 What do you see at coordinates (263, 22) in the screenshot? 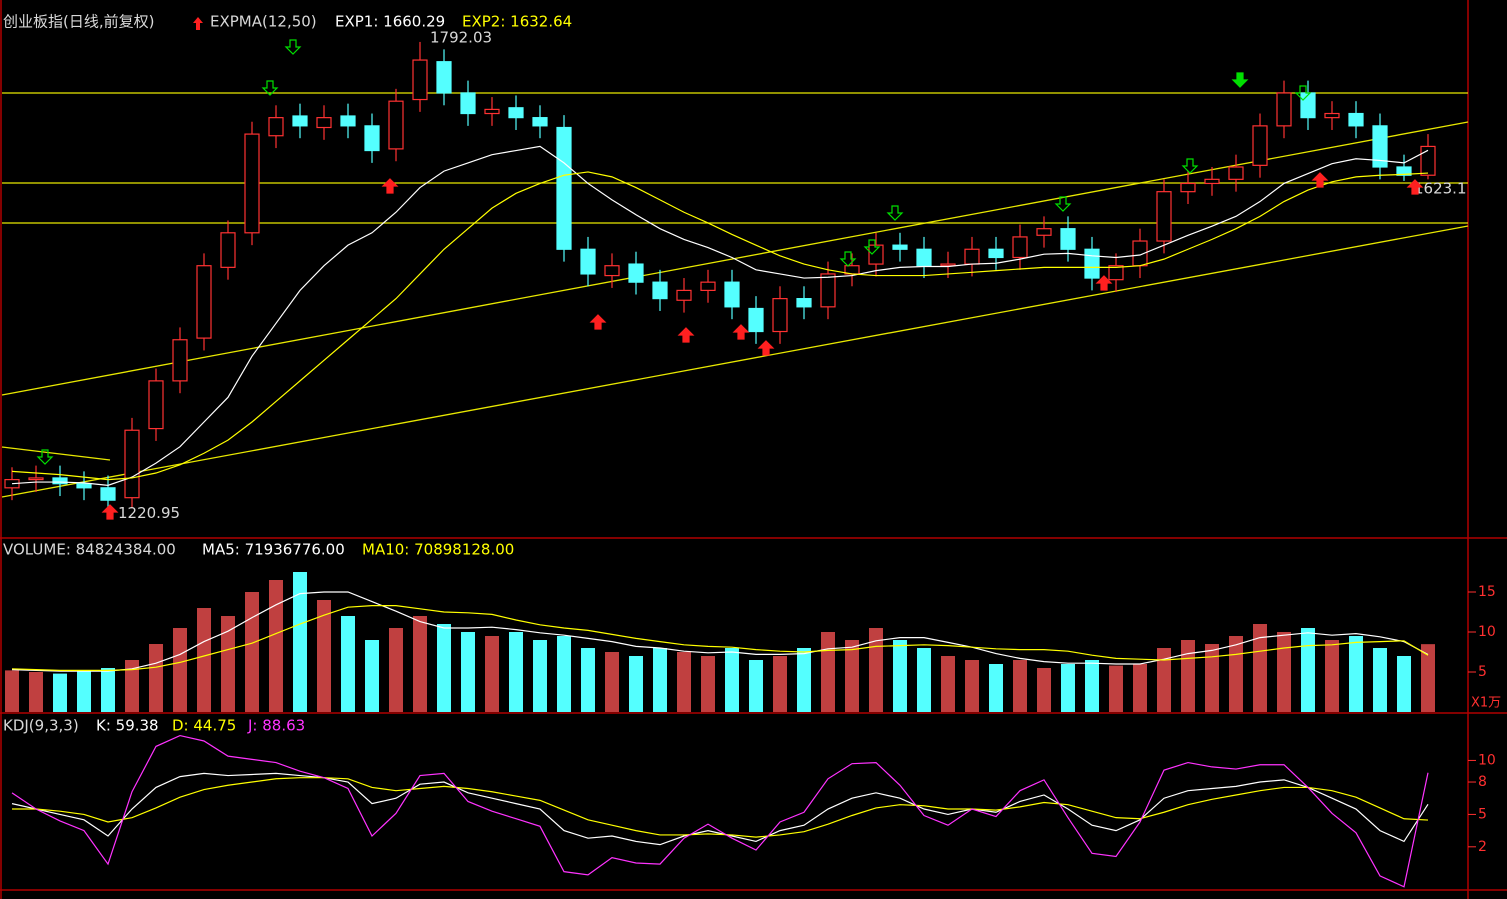
I see `indicator-name: EXPMA(12,50)` at bounding box center [263, 22].